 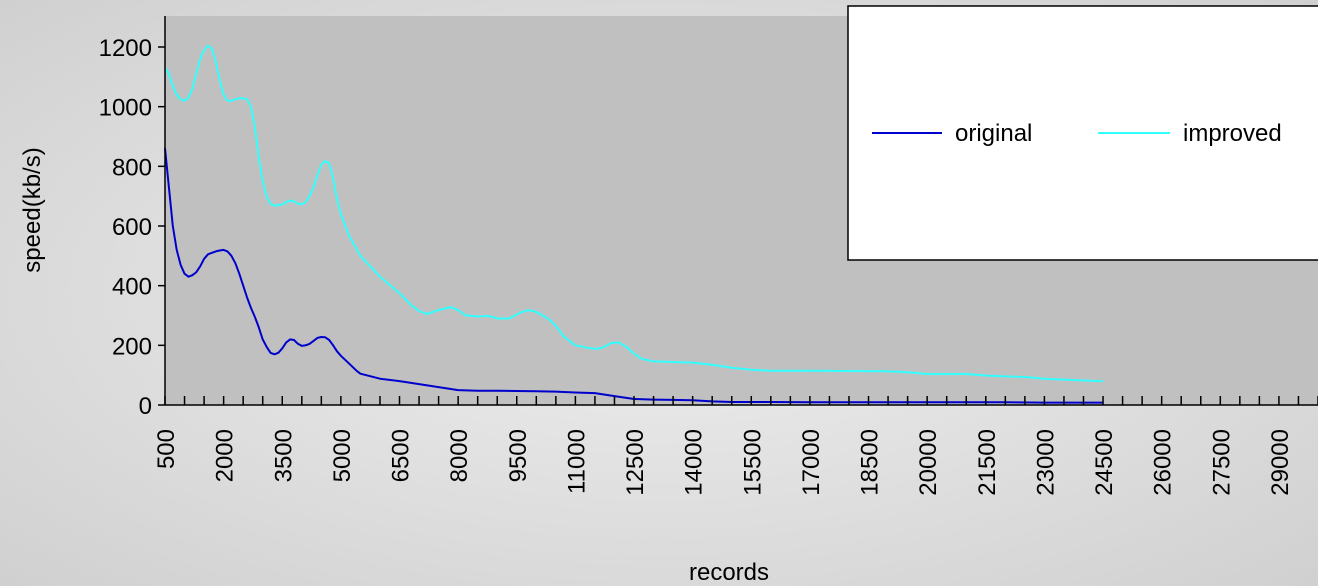 What do you see at coordinates (1045, 462) in the screenshot?
I see `x-tick-label: 23000` at bounding box center [1045, 462].